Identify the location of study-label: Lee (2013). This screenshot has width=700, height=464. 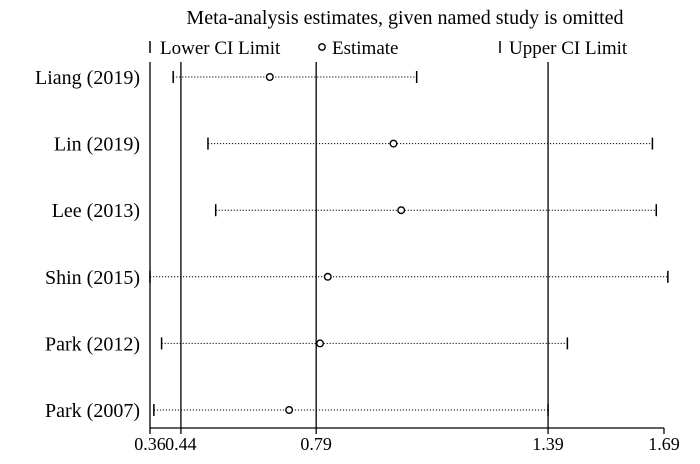
(96, 211).